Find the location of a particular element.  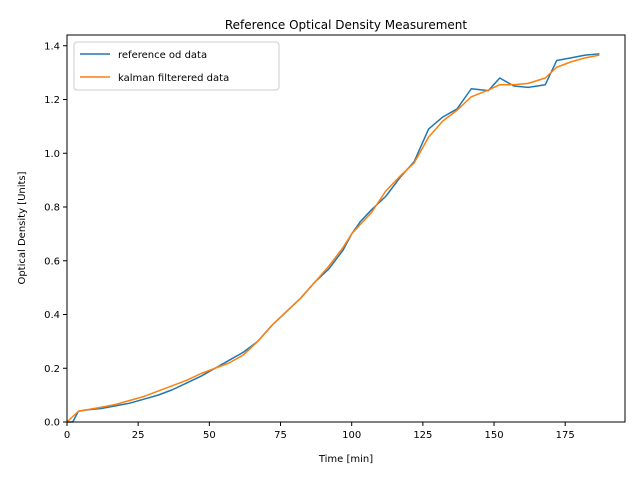

y-tick-label: 0.0 is located at coordinates (52, 423).